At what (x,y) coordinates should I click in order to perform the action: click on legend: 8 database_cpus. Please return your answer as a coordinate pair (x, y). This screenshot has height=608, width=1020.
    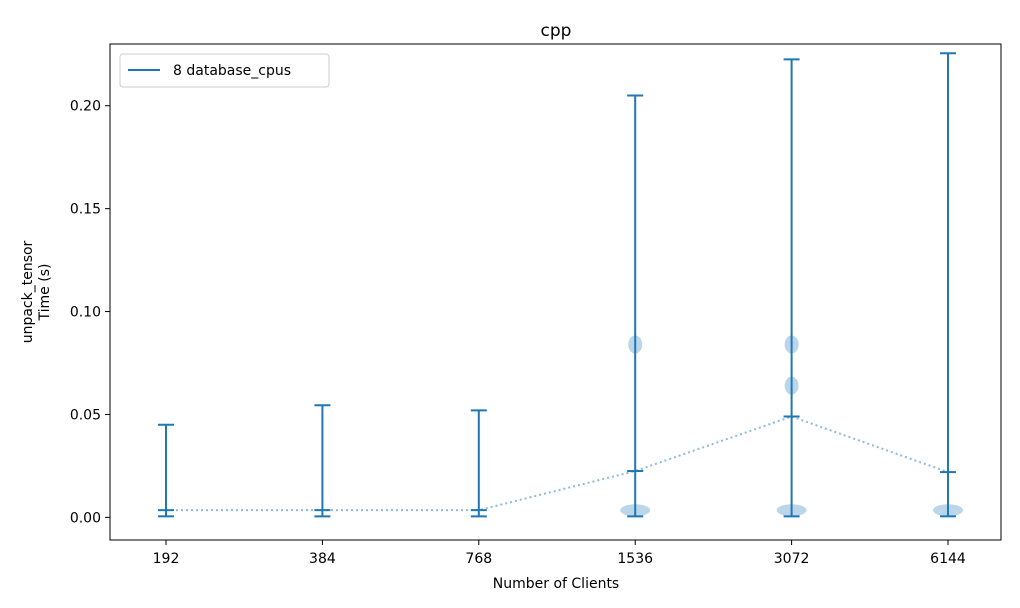
    Looking at the image, I should click on (224, 70).